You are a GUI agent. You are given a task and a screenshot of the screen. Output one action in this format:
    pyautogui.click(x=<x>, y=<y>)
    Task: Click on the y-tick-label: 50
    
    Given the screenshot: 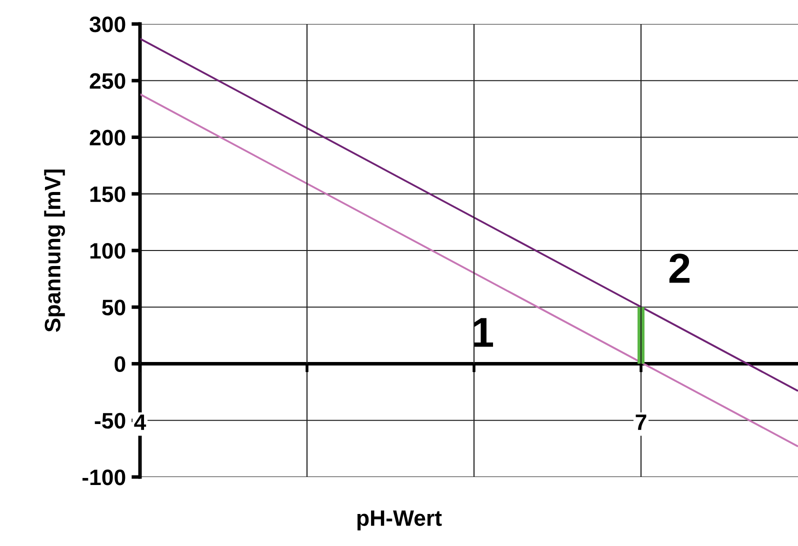 What is the action you would take?
    pyautogui.click(x=114, y=308)
    